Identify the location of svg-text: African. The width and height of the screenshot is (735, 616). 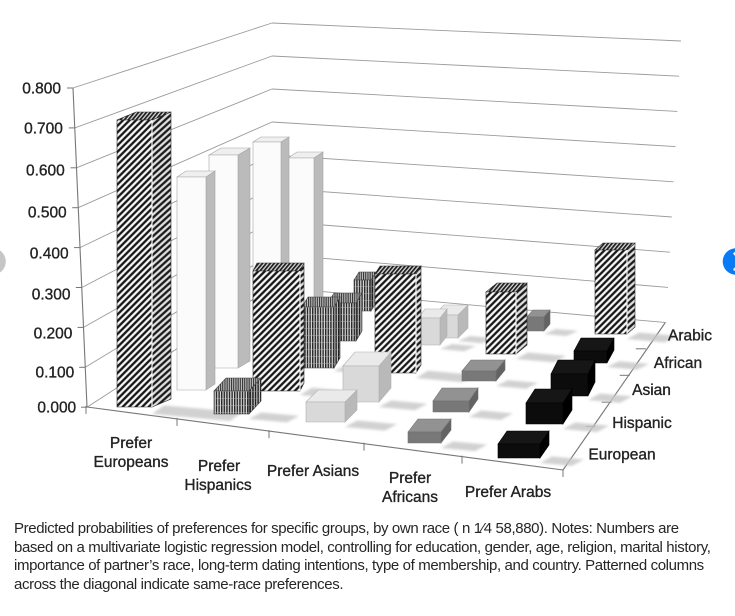
(678, 363).